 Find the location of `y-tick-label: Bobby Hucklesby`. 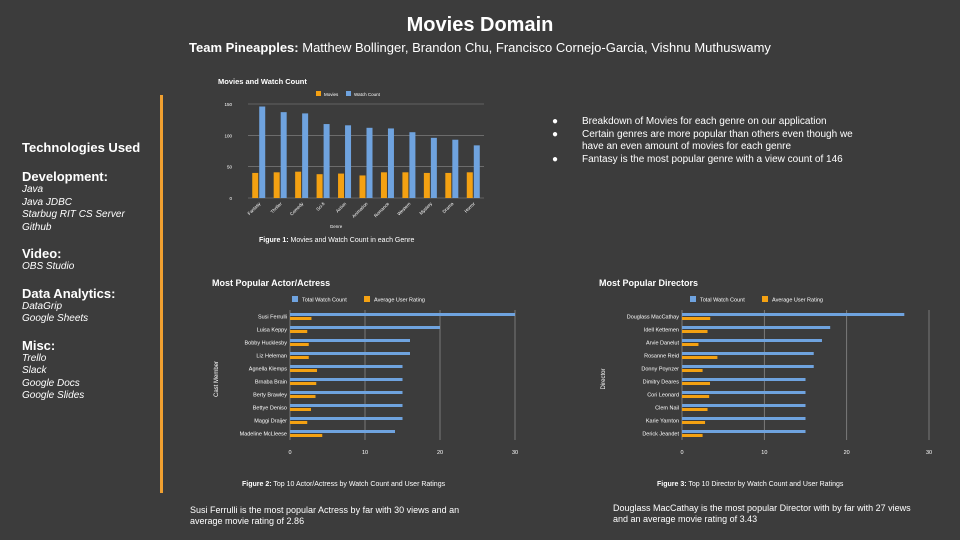

y-tick-label: Bobby Hucklesby is located at coordinates (266, 344).